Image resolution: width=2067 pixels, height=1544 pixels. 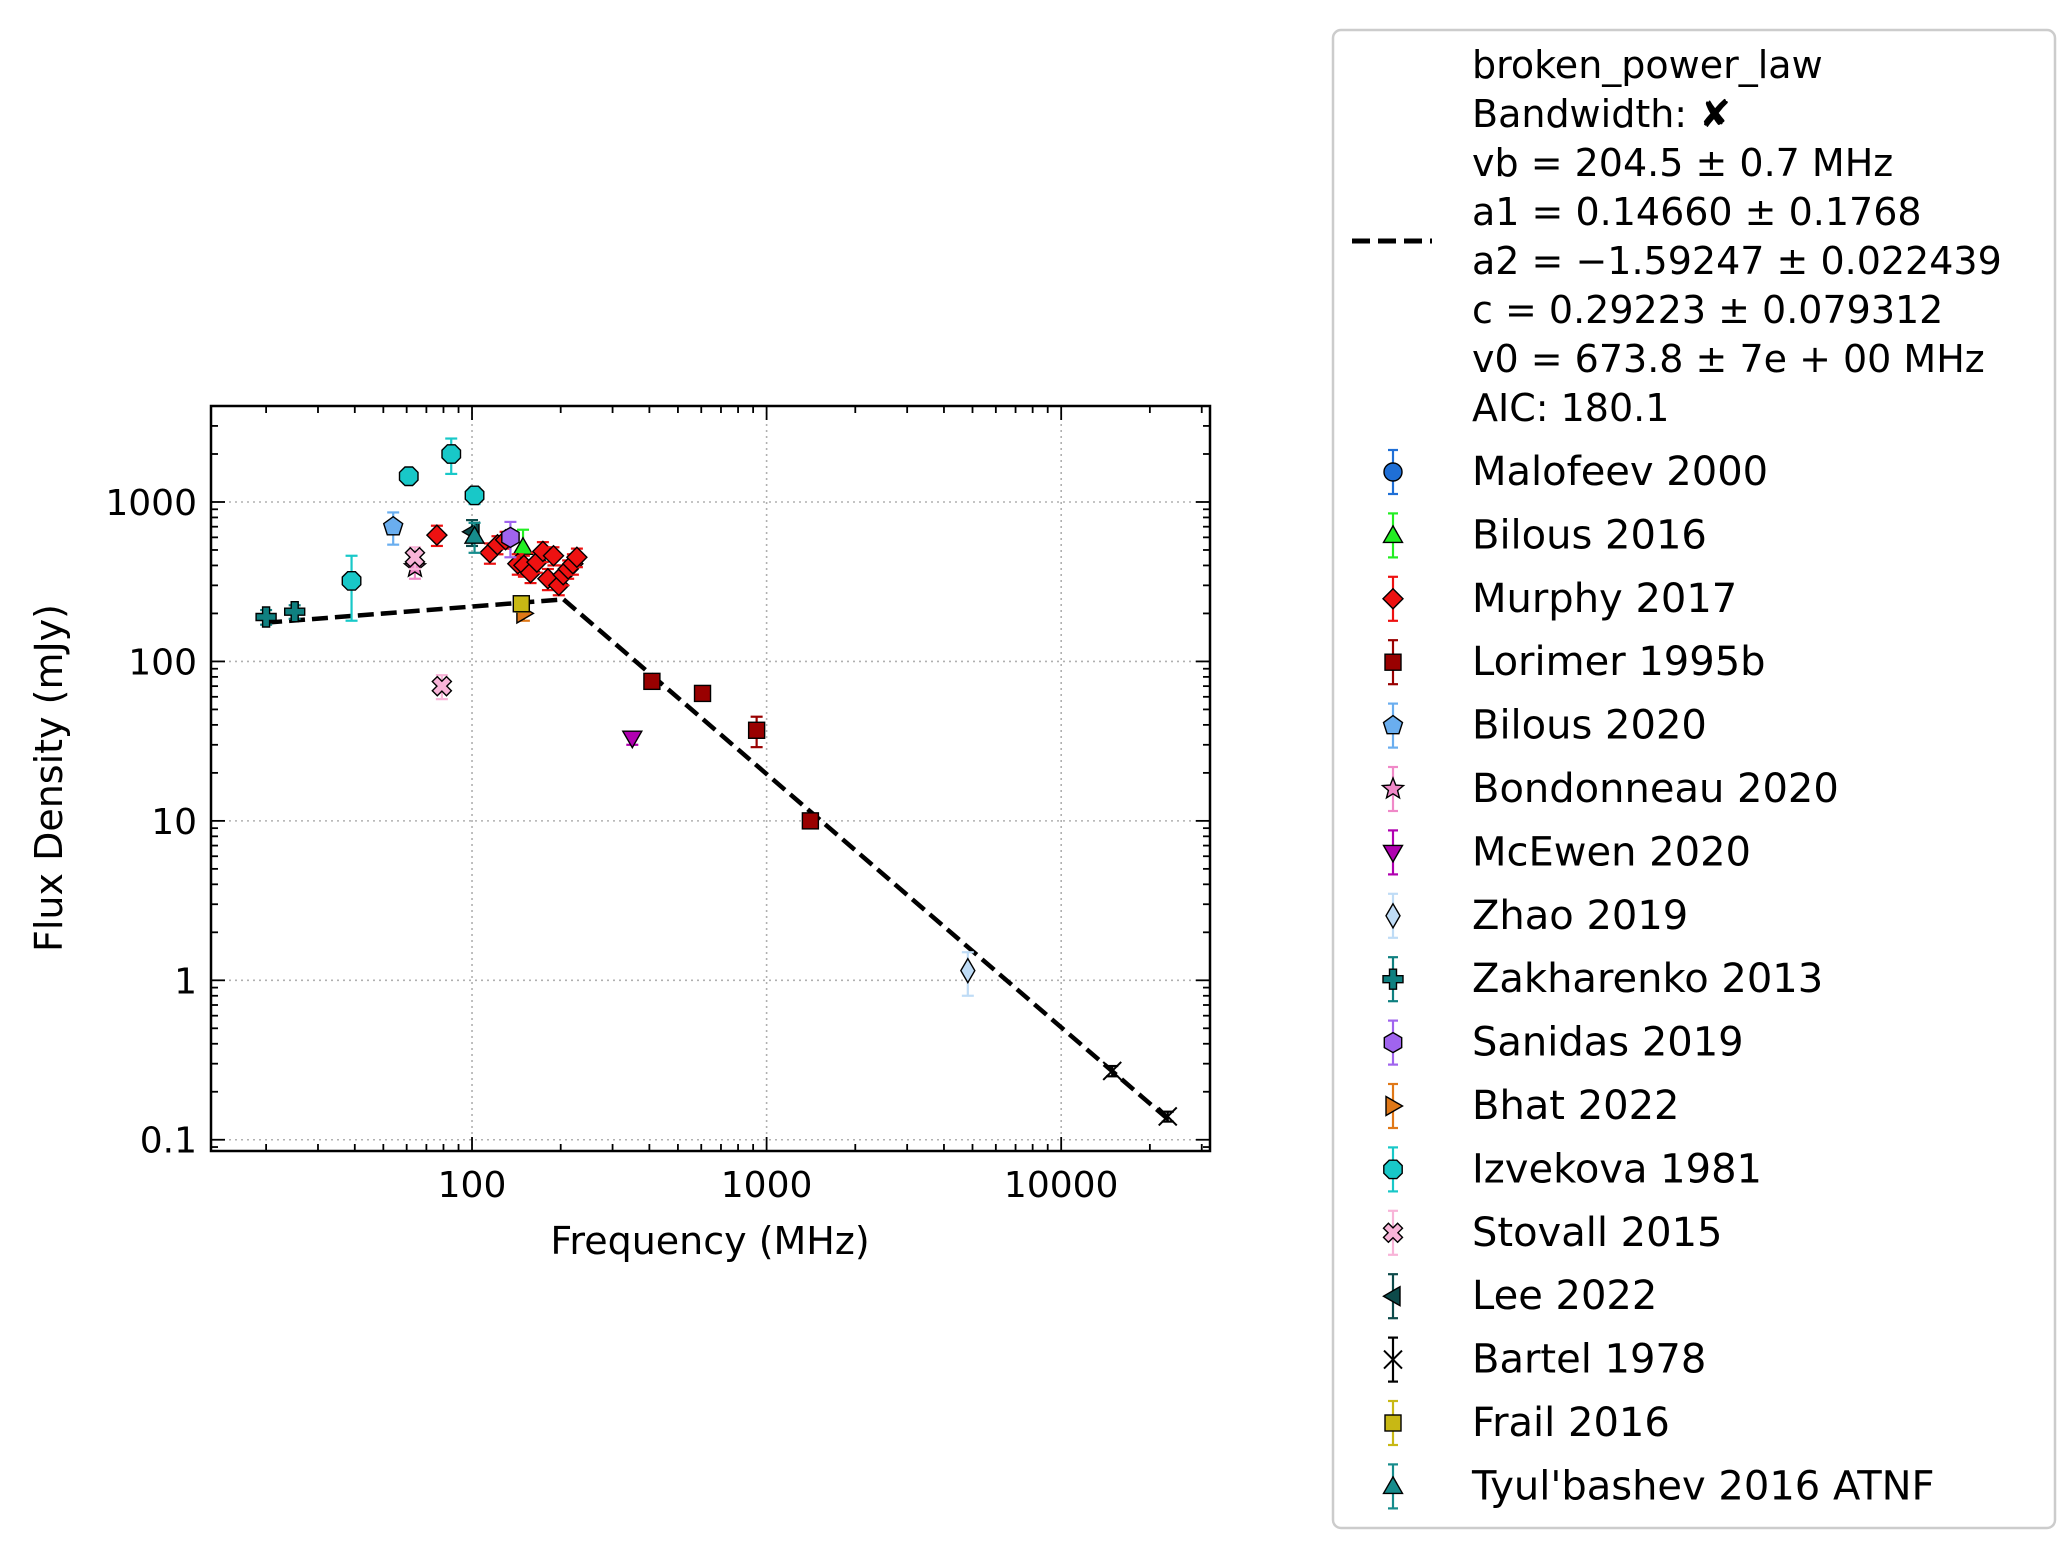 I want to click on legend-entry: Bhat 2022, so click(x=1532, y=1106).